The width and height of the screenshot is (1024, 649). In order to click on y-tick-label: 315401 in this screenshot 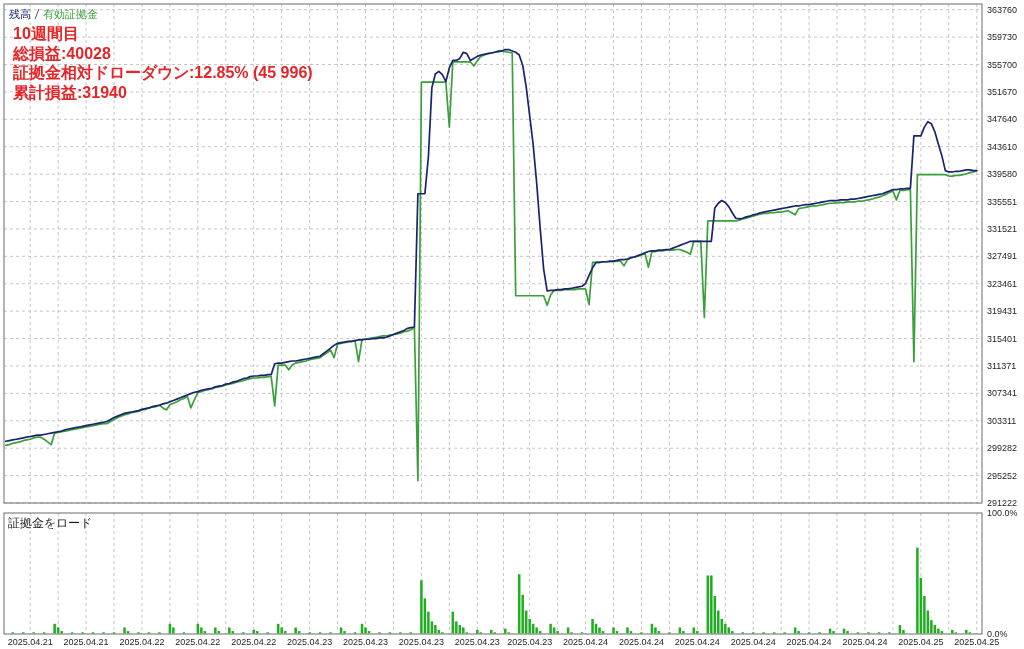, I will do `click(1002, 338)`.